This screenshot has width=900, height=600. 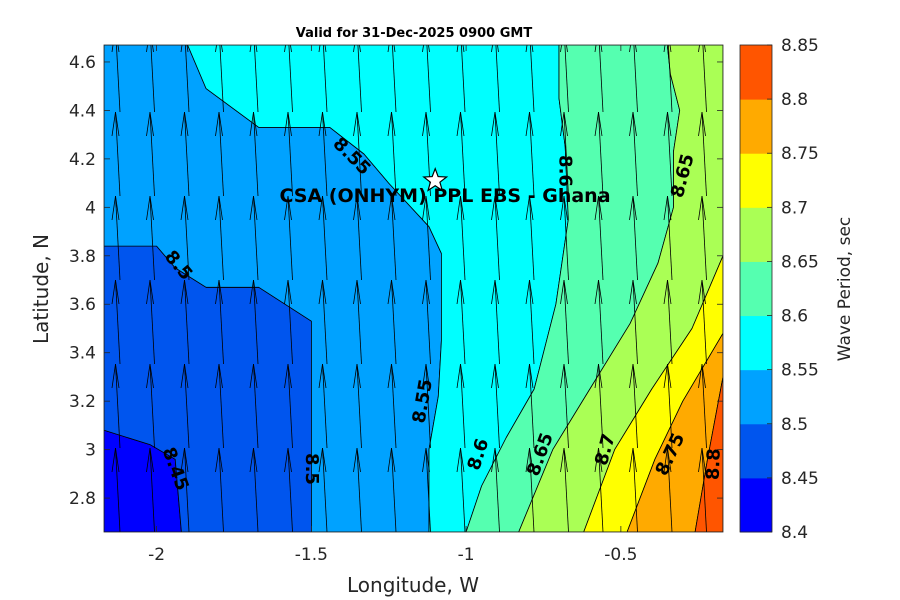 What do you see at coordinates (82, 354) in the screenshot?
I see `y-tick-label: 3.4` at bounding box center [82, 354].